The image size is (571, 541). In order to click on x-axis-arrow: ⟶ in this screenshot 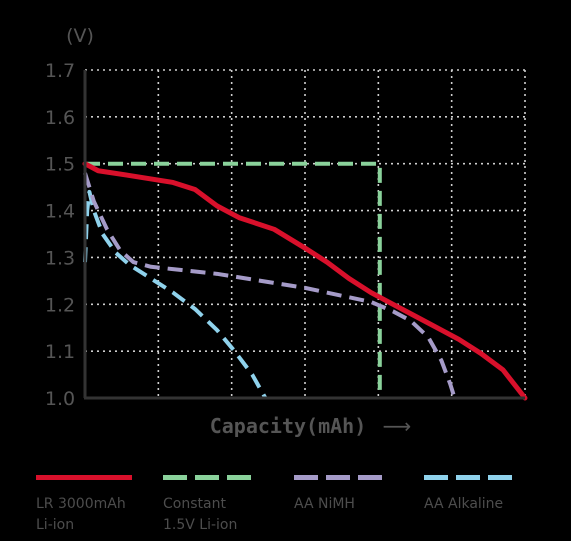, I will do `click(397, 426)`.